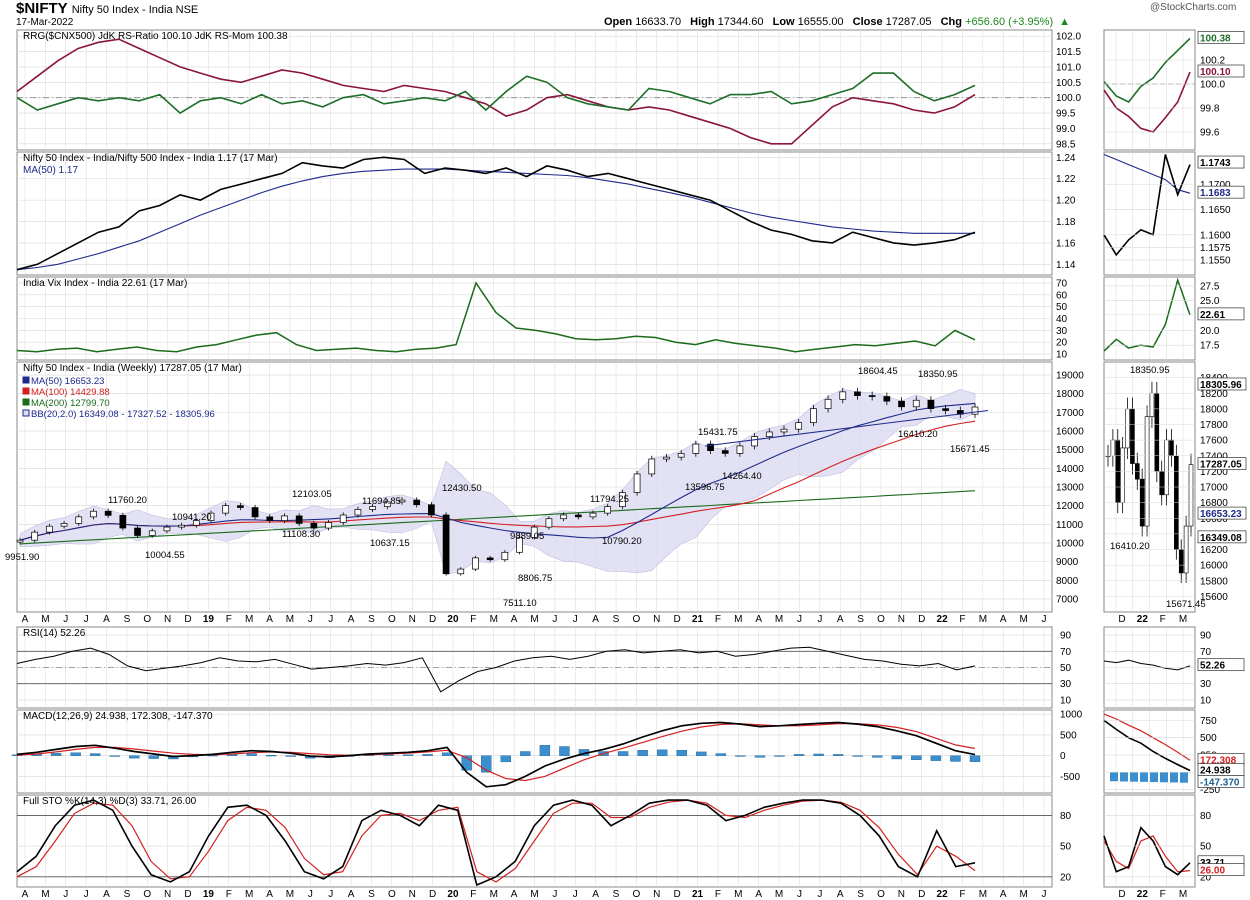  Describe the element at coordinates (1070, 506) in the screenshot. I see `price-y-tick-label: 12000` at that location.